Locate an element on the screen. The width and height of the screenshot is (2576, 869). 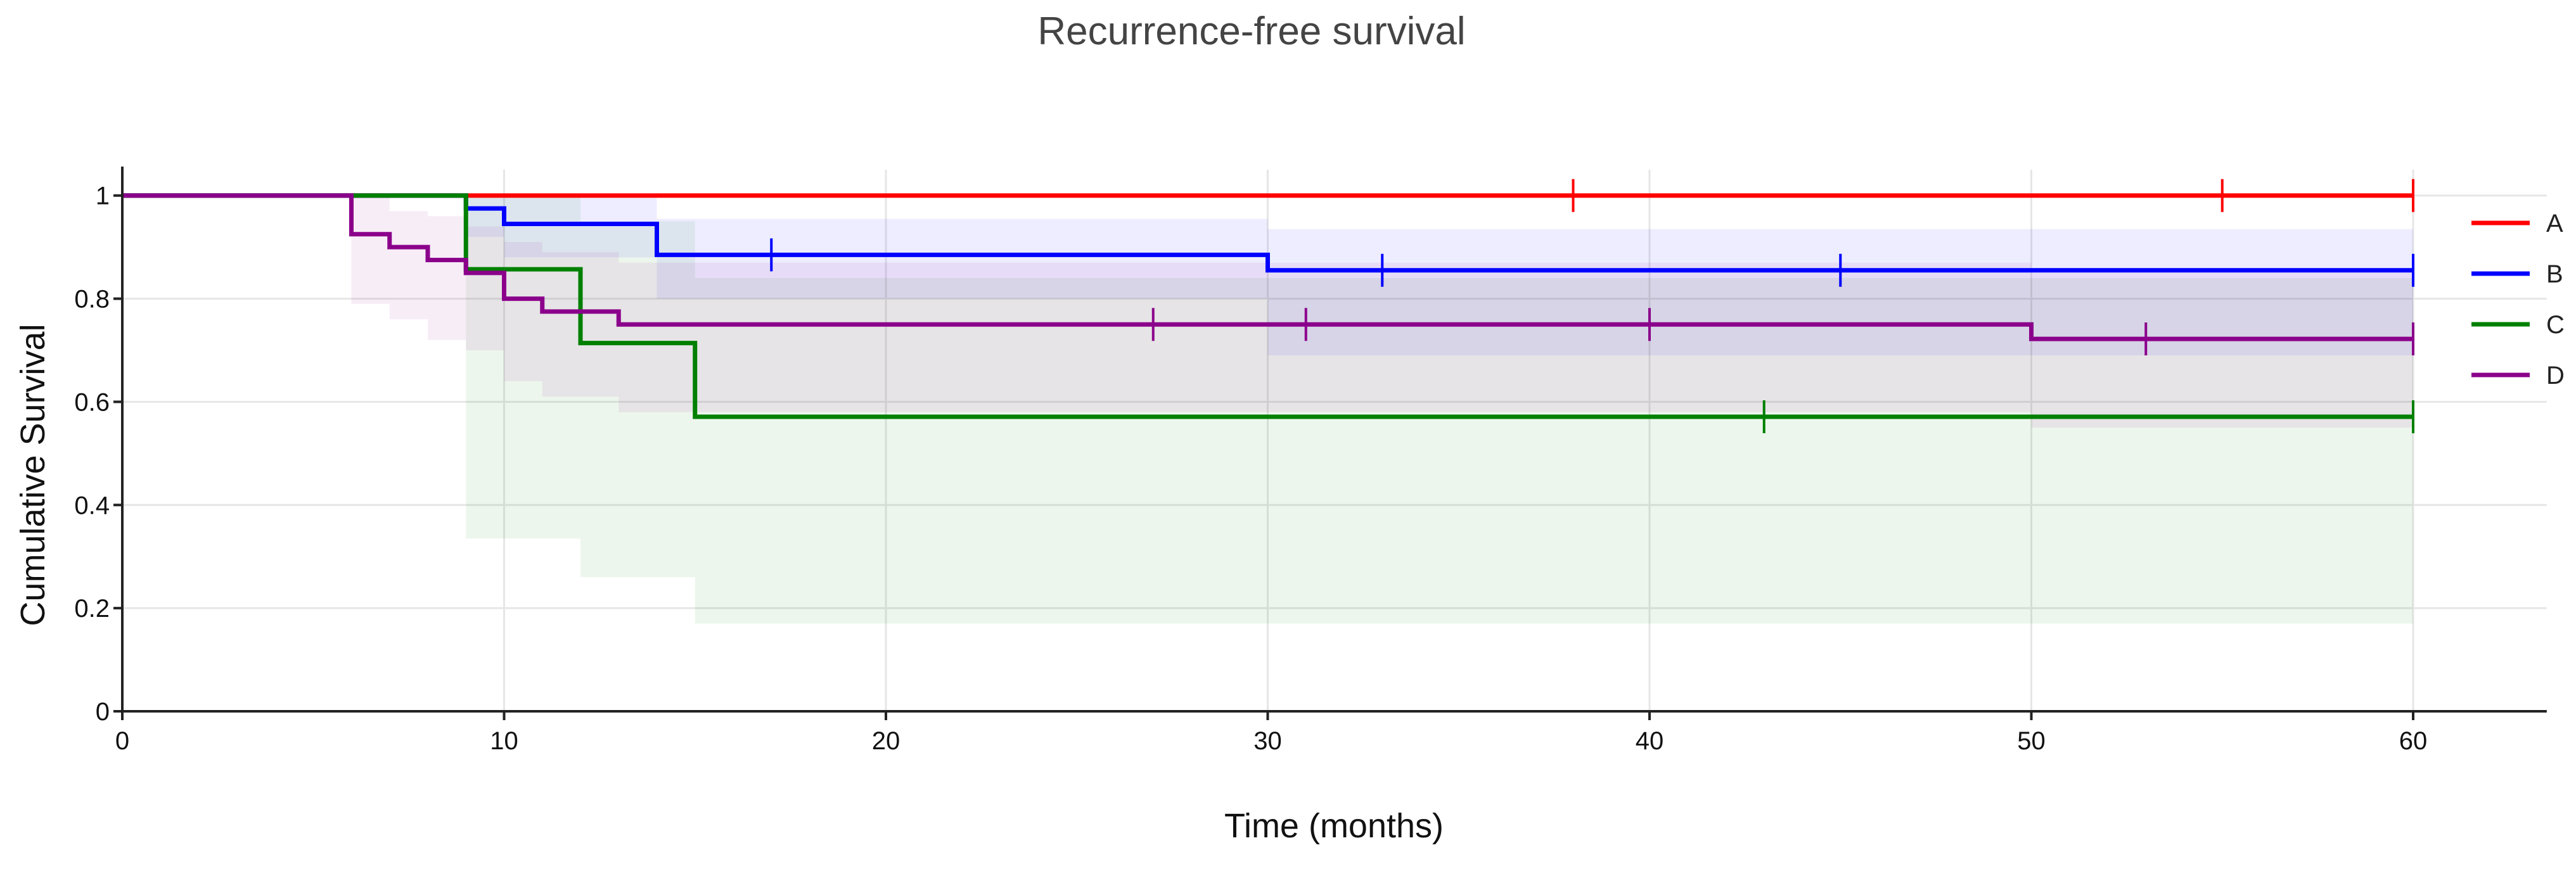
x-tick-label: 30 is located at coordinates (1267, 741).